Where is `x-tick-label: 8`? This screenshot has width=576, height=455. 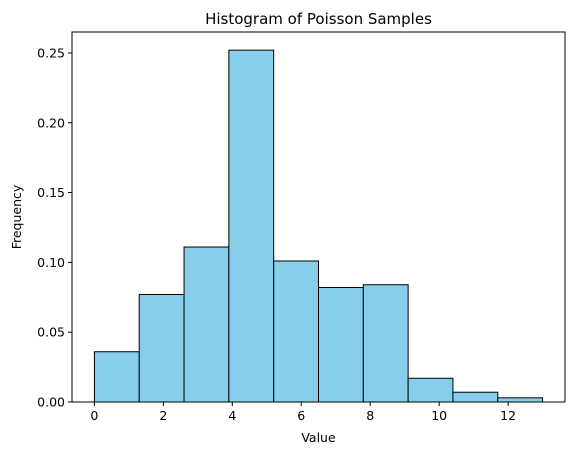
x-tick-label: 8 is located at coordinates (370, 415).